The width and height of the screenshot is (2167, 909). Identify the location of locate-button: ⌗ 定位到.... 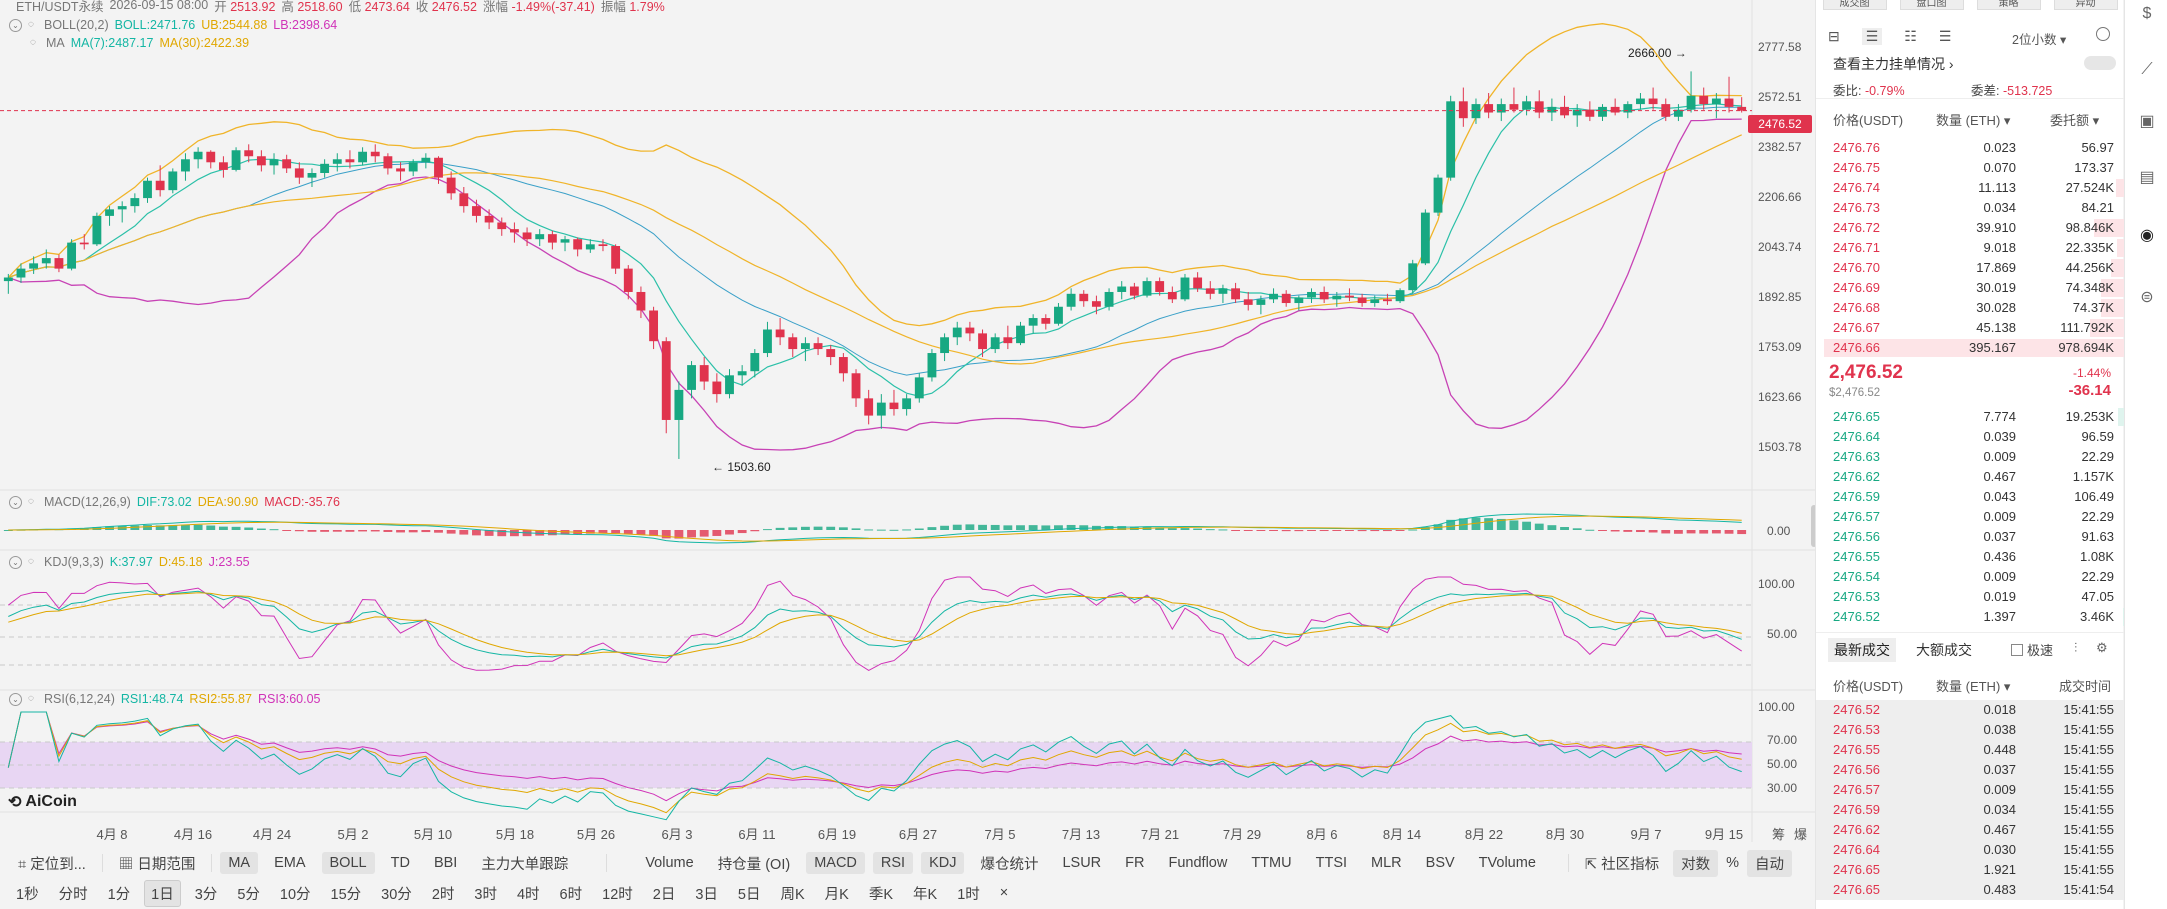
(52, 864).